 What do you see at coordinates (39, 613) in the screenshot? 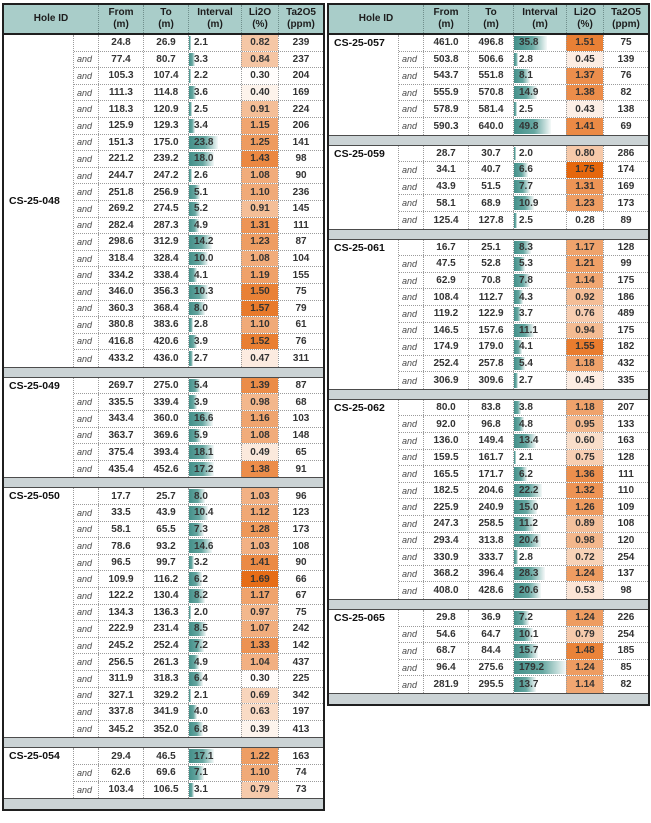
I see `hole-id-cell: CS-25-050` at bounding box center [39, 613].